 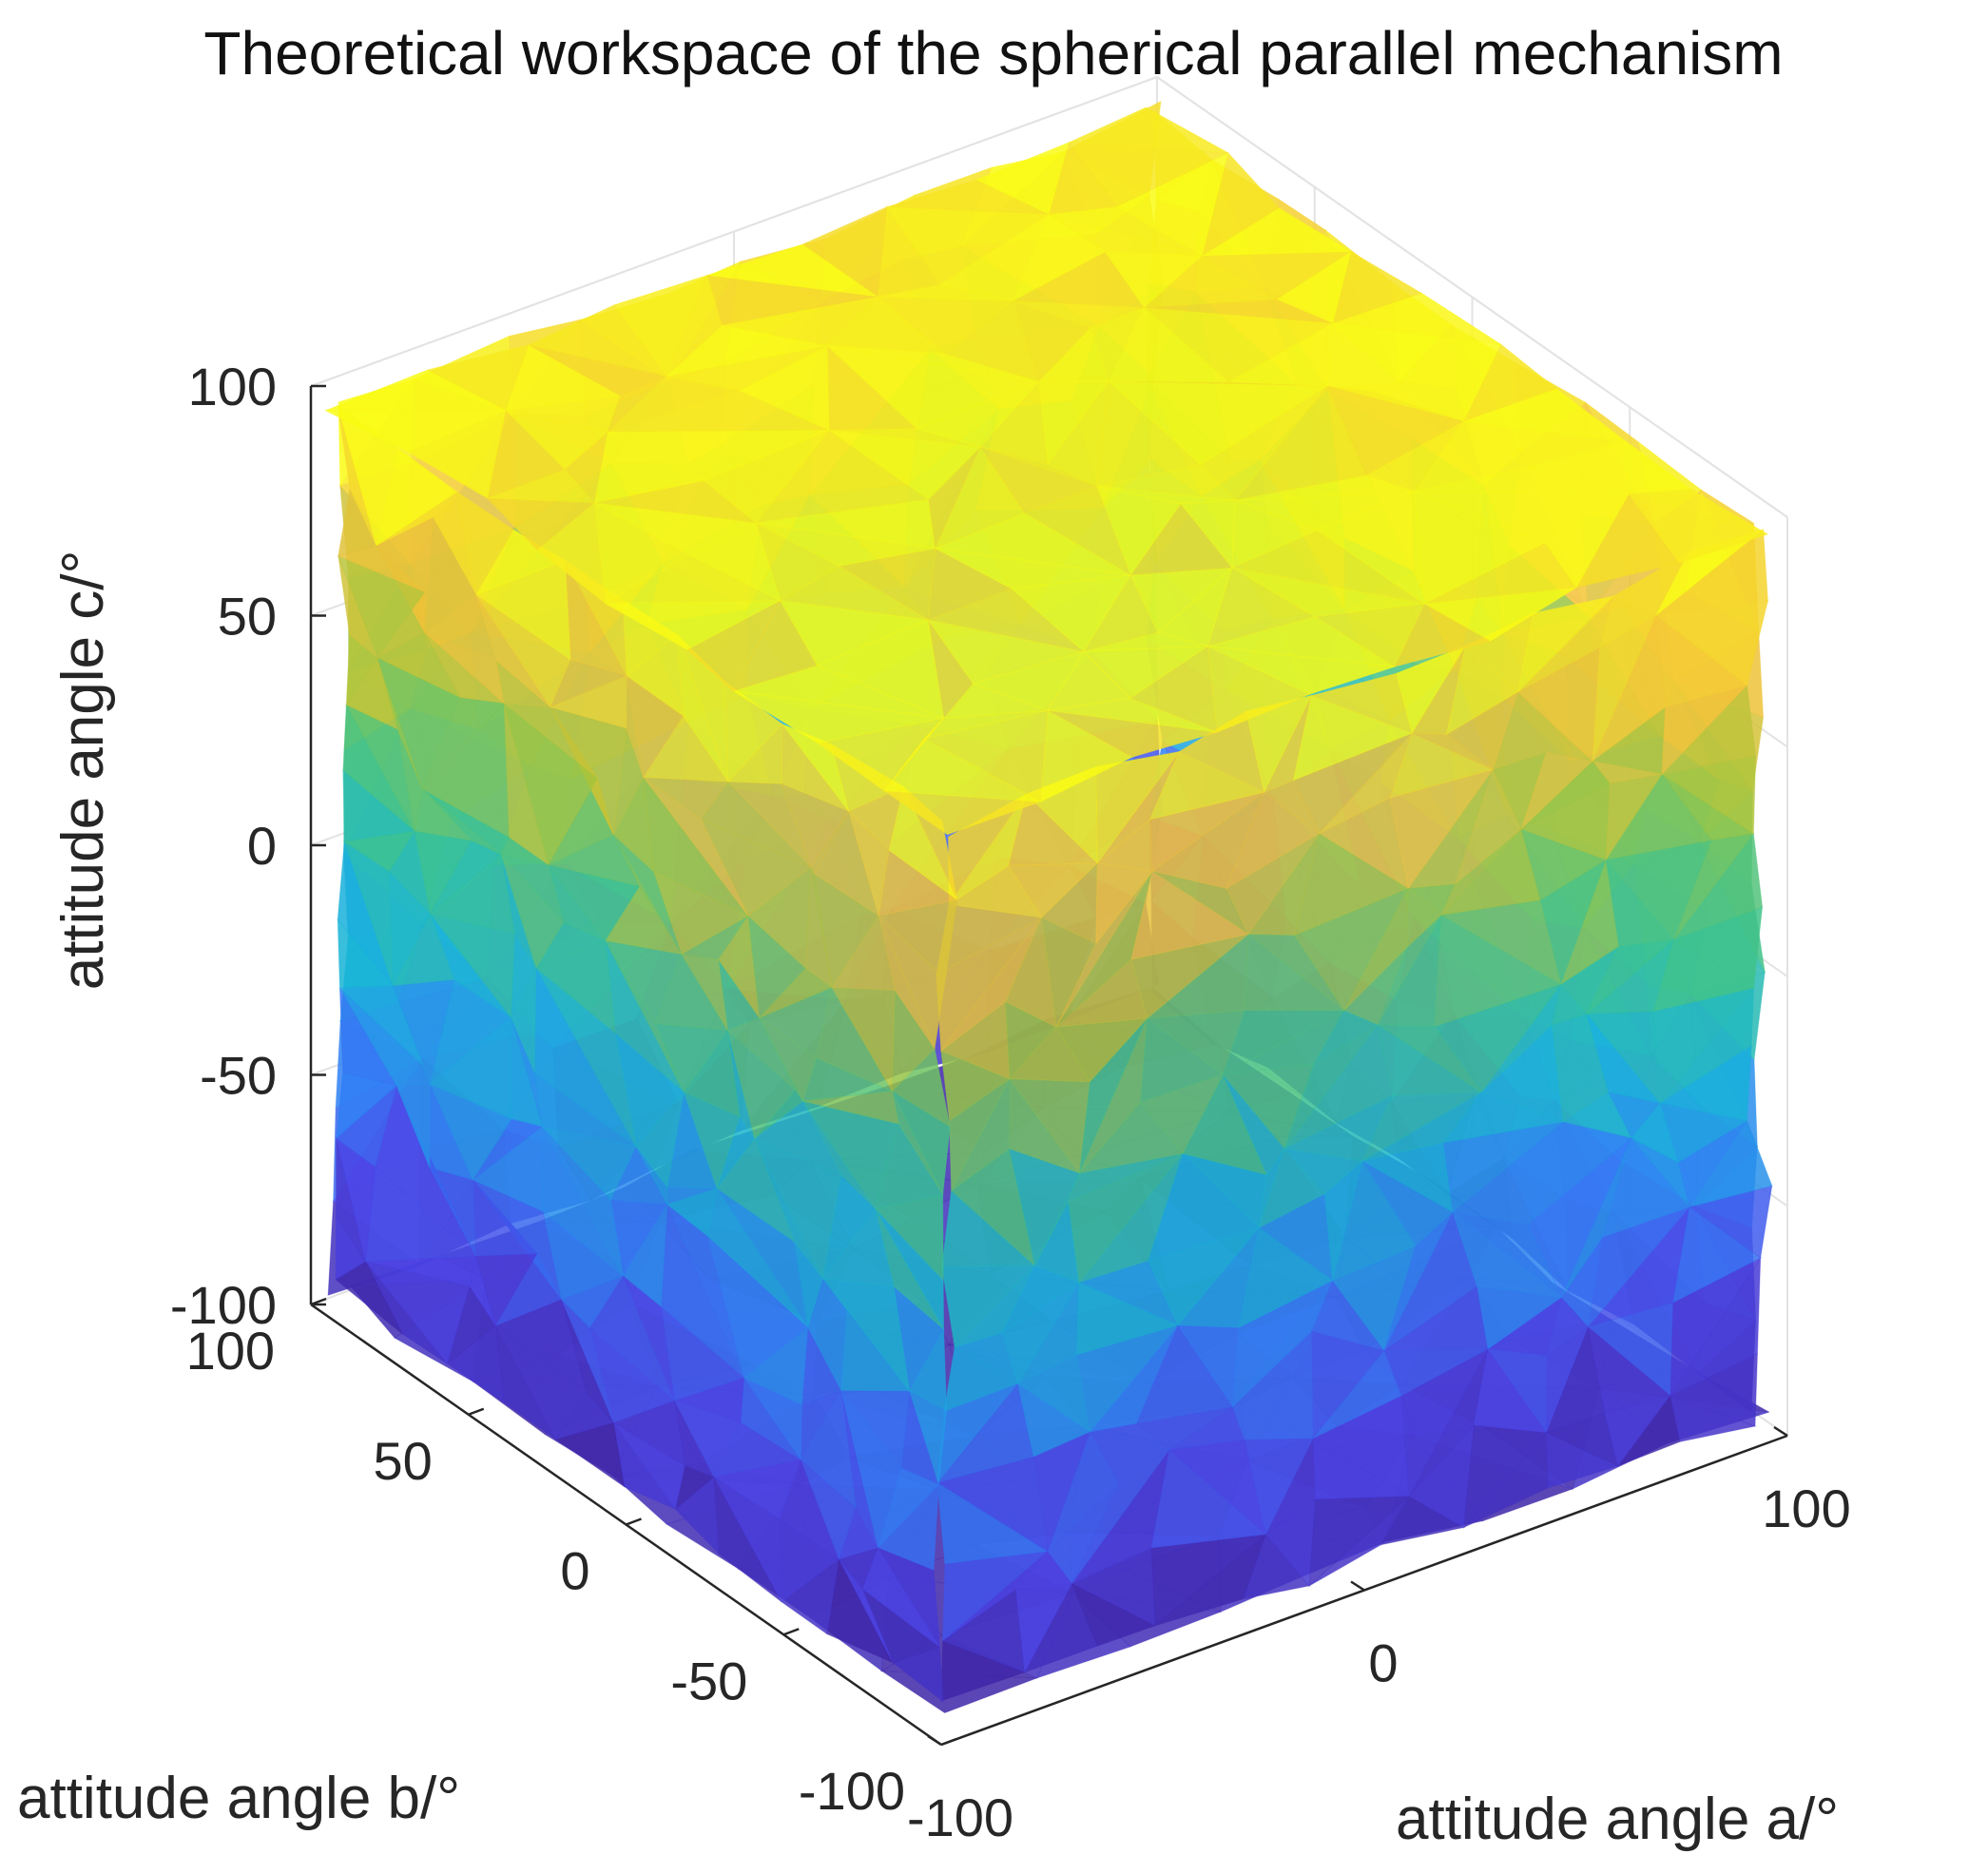 What do you see at coordinates (852, 1791) in the screenshot?
I see `y-tick-label: -100` at bounding box center [852, 1791].